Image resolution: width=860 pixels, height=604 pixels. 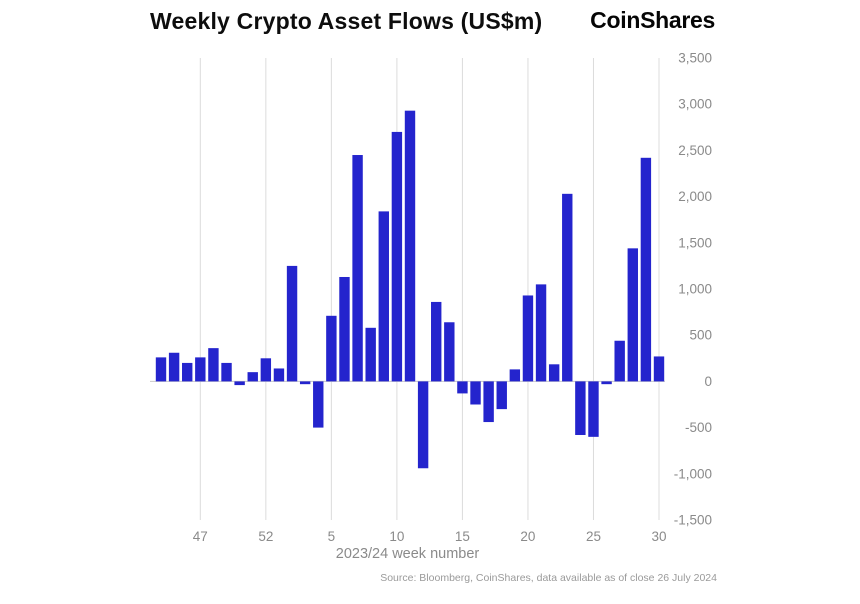 What do you see at coordinates (658, 536) in the screenshot?
I see `x-axis-tick-label: 30` at bounding box center [658, 536].